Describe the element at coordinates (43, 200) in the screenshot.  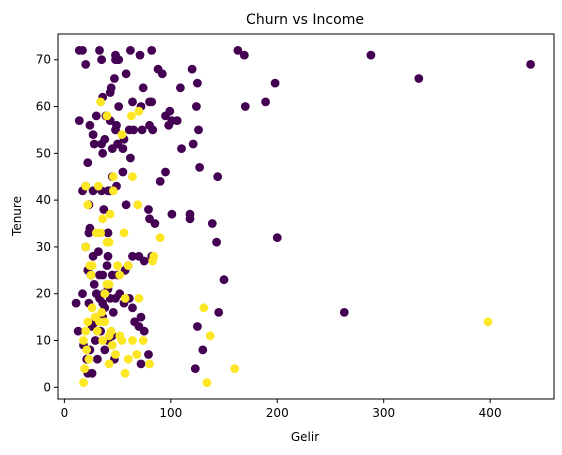
I see `y-tick-label: 40` at that location.